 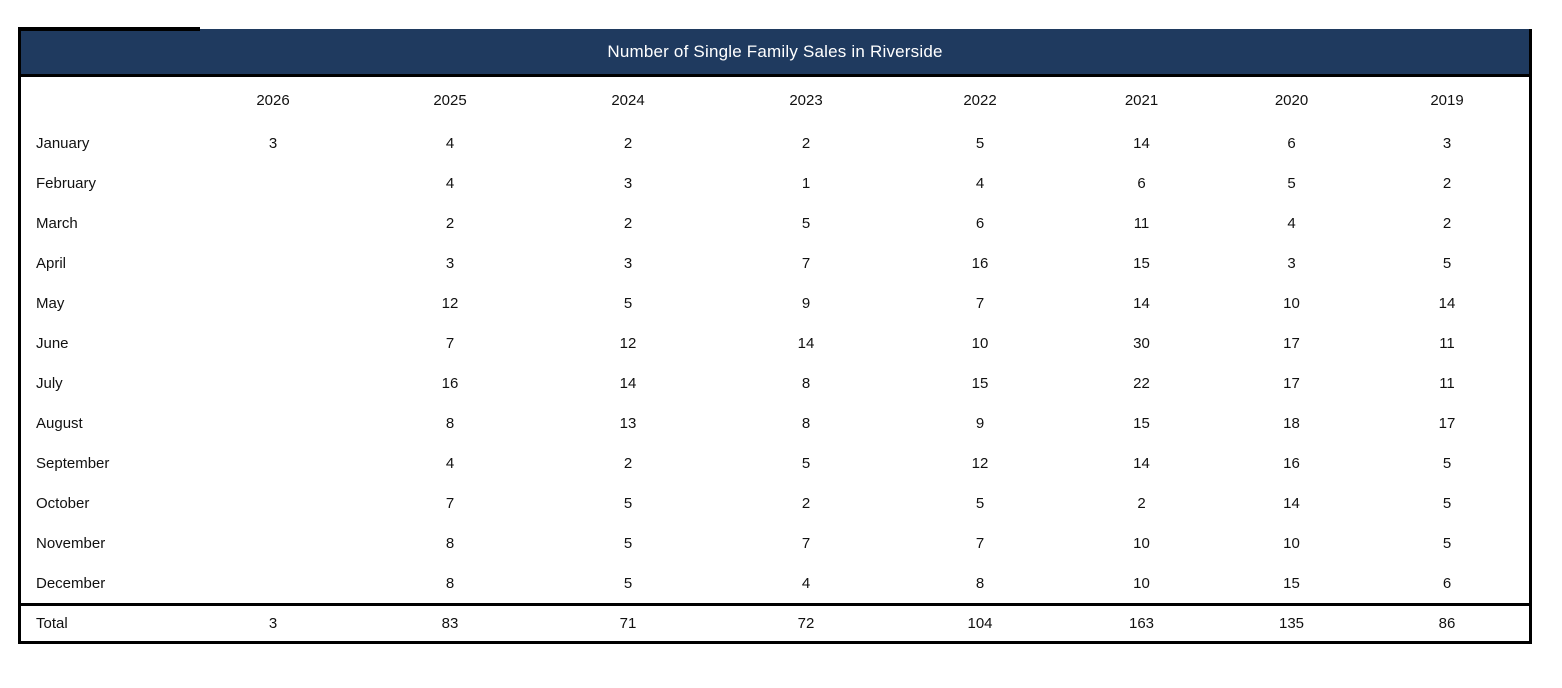 I want to click on month-label: September, so click(x=73, y=463).